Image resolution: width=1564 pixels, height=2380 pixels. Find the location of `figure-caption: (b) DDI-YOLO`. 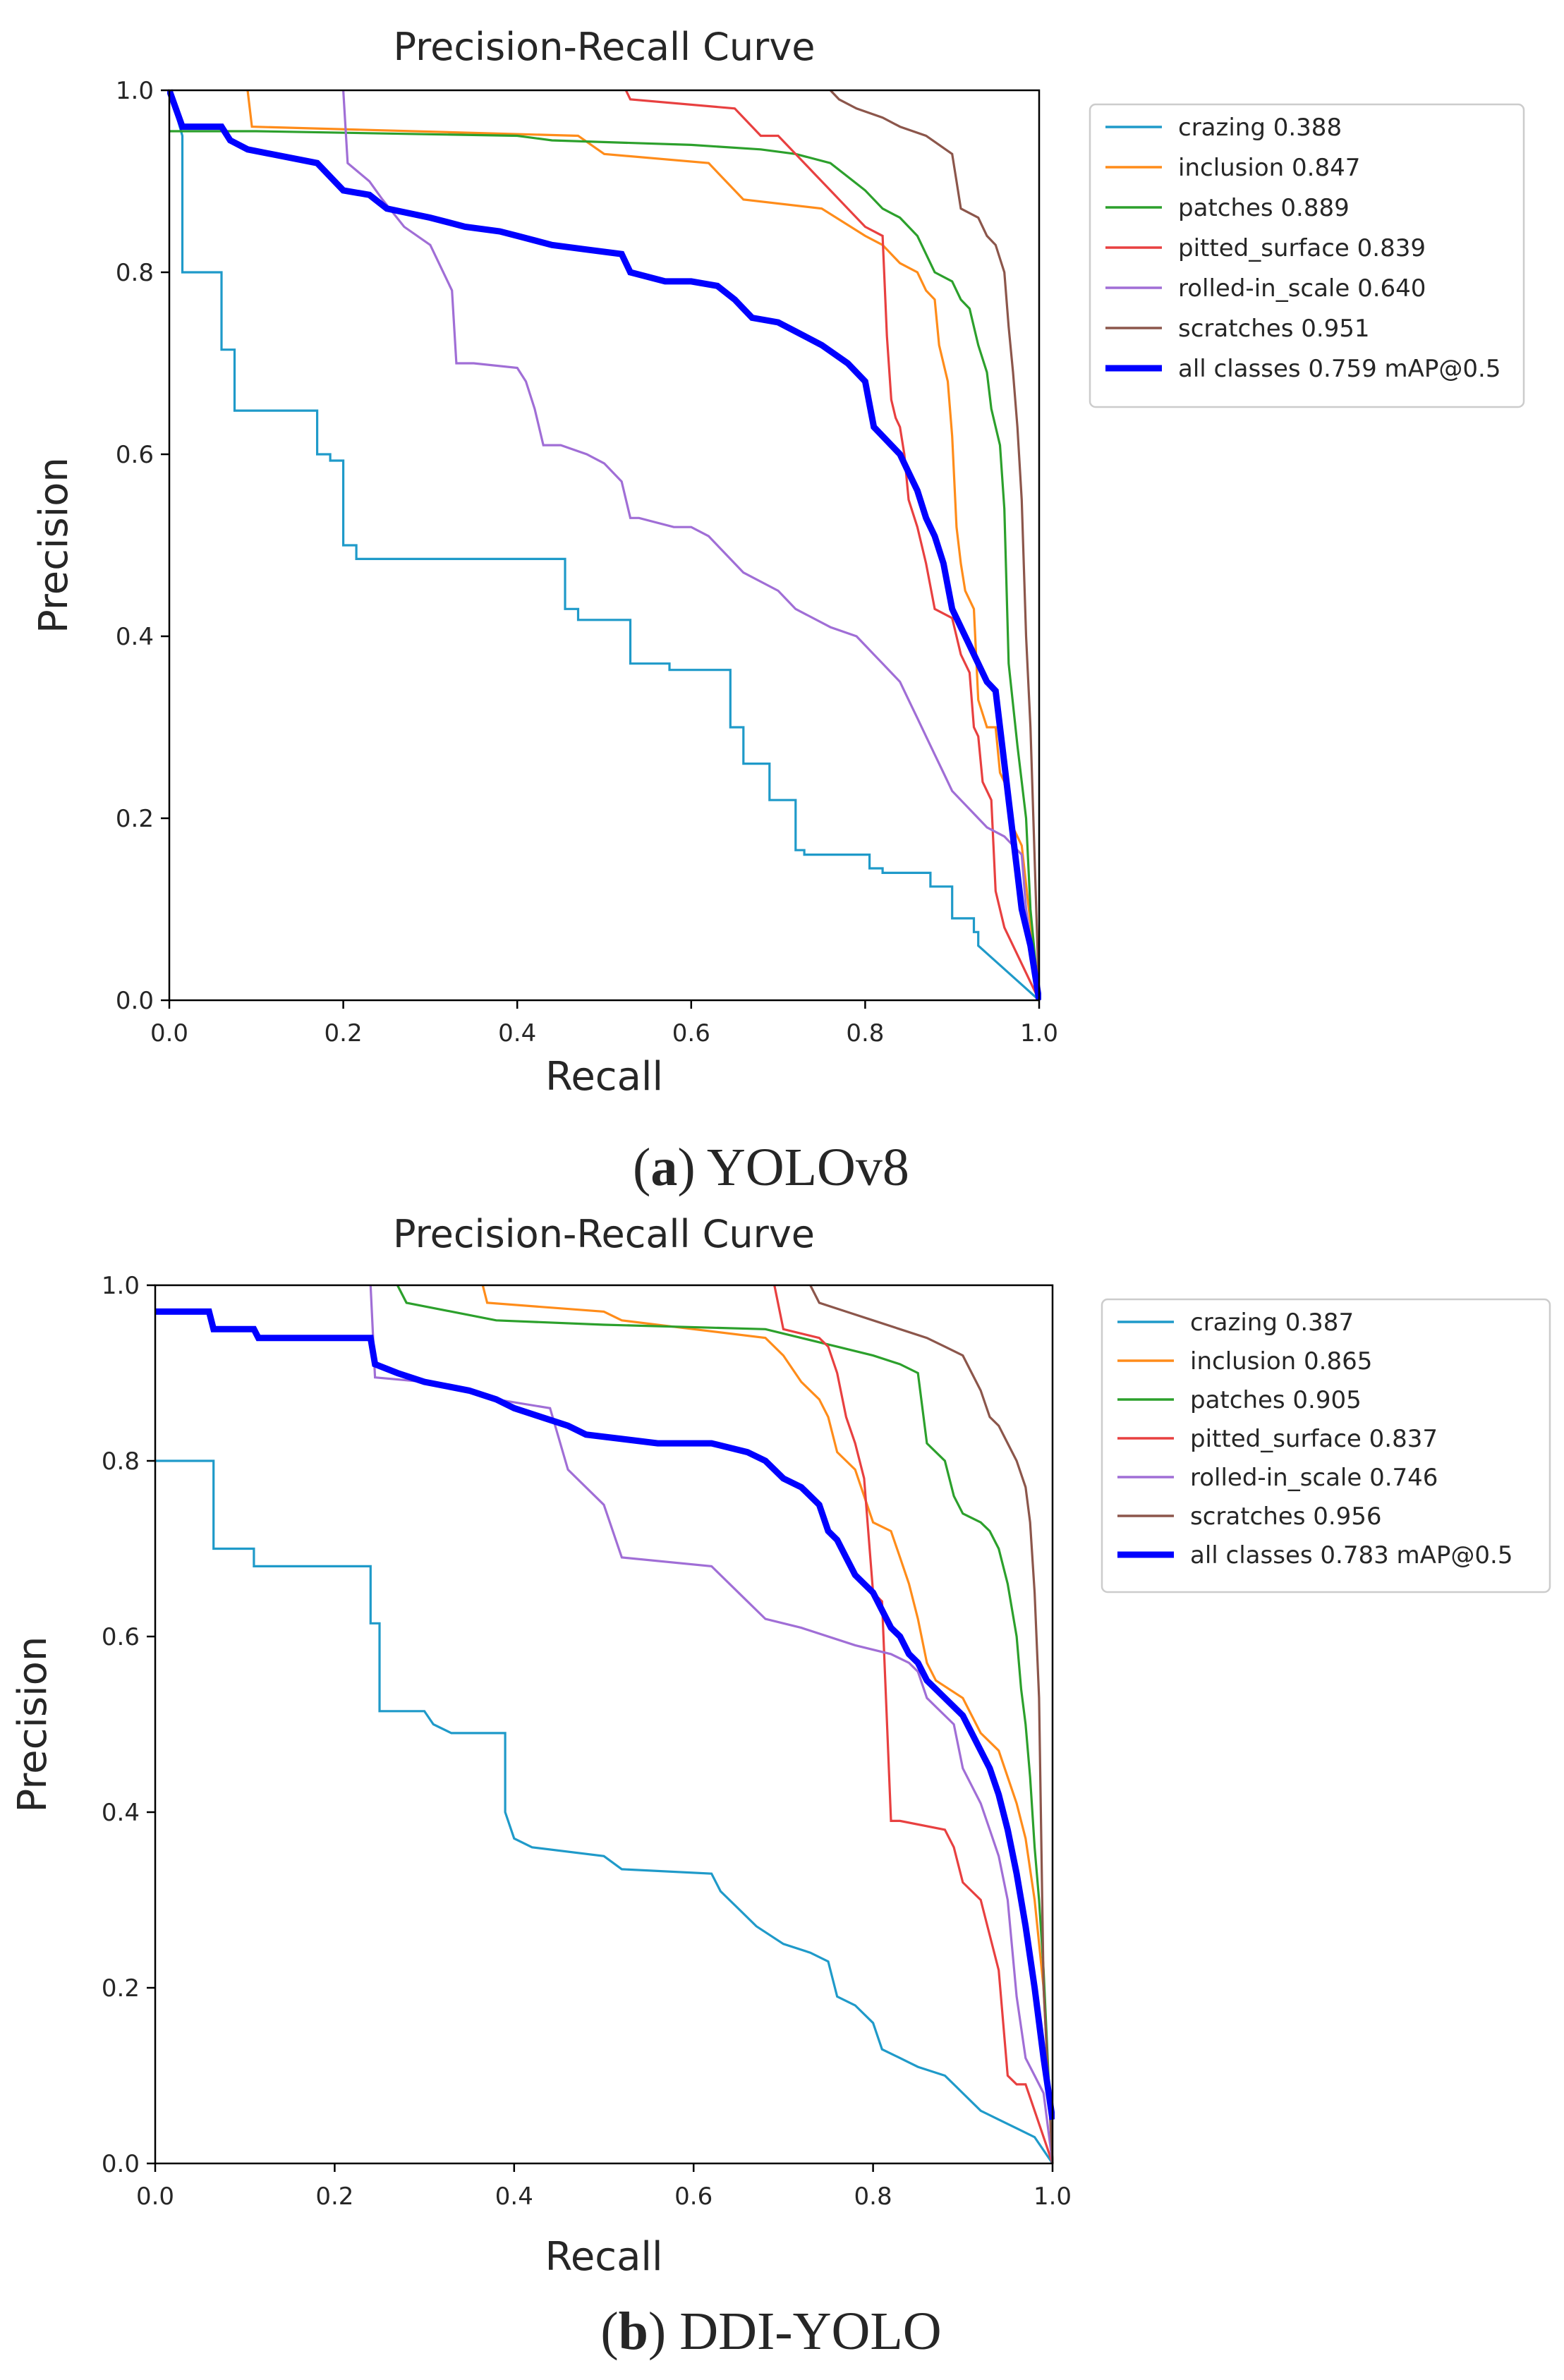

figure-caption: (b) DDI-YOLO is located at coordinates (770, 2331).